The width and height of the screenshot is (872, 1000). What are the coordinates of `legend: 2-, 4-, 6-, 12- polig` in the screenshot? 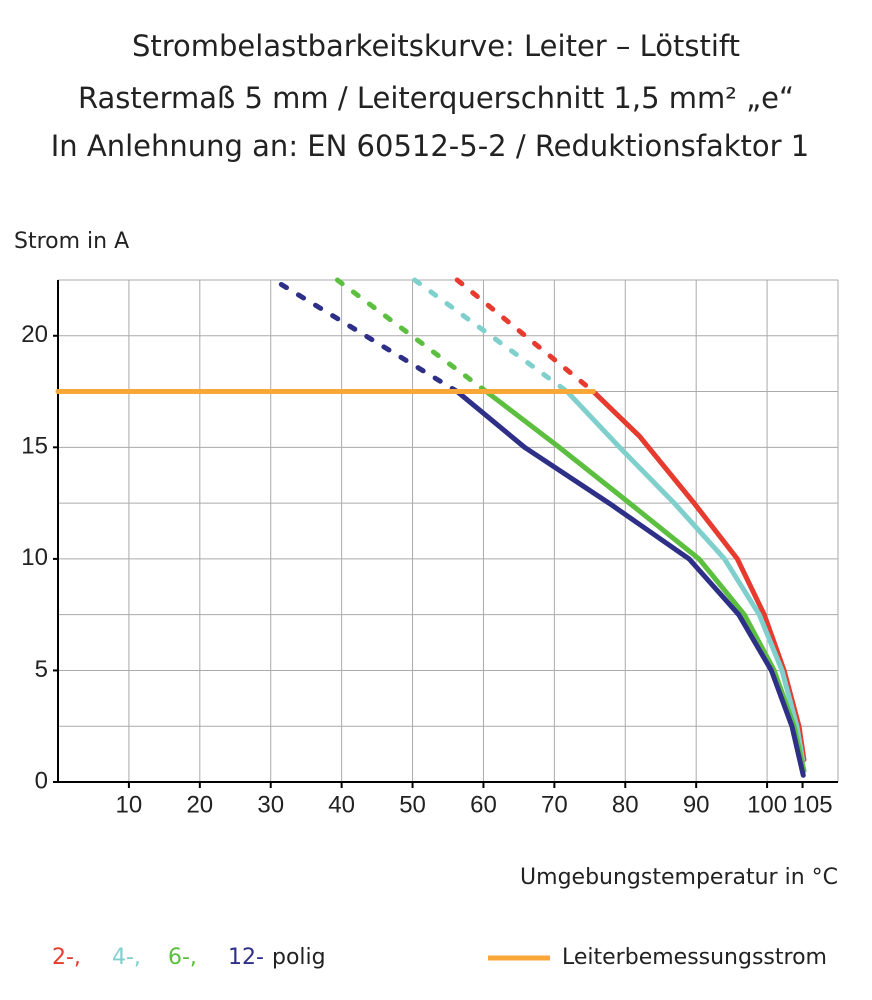 It's located at (189, 957).